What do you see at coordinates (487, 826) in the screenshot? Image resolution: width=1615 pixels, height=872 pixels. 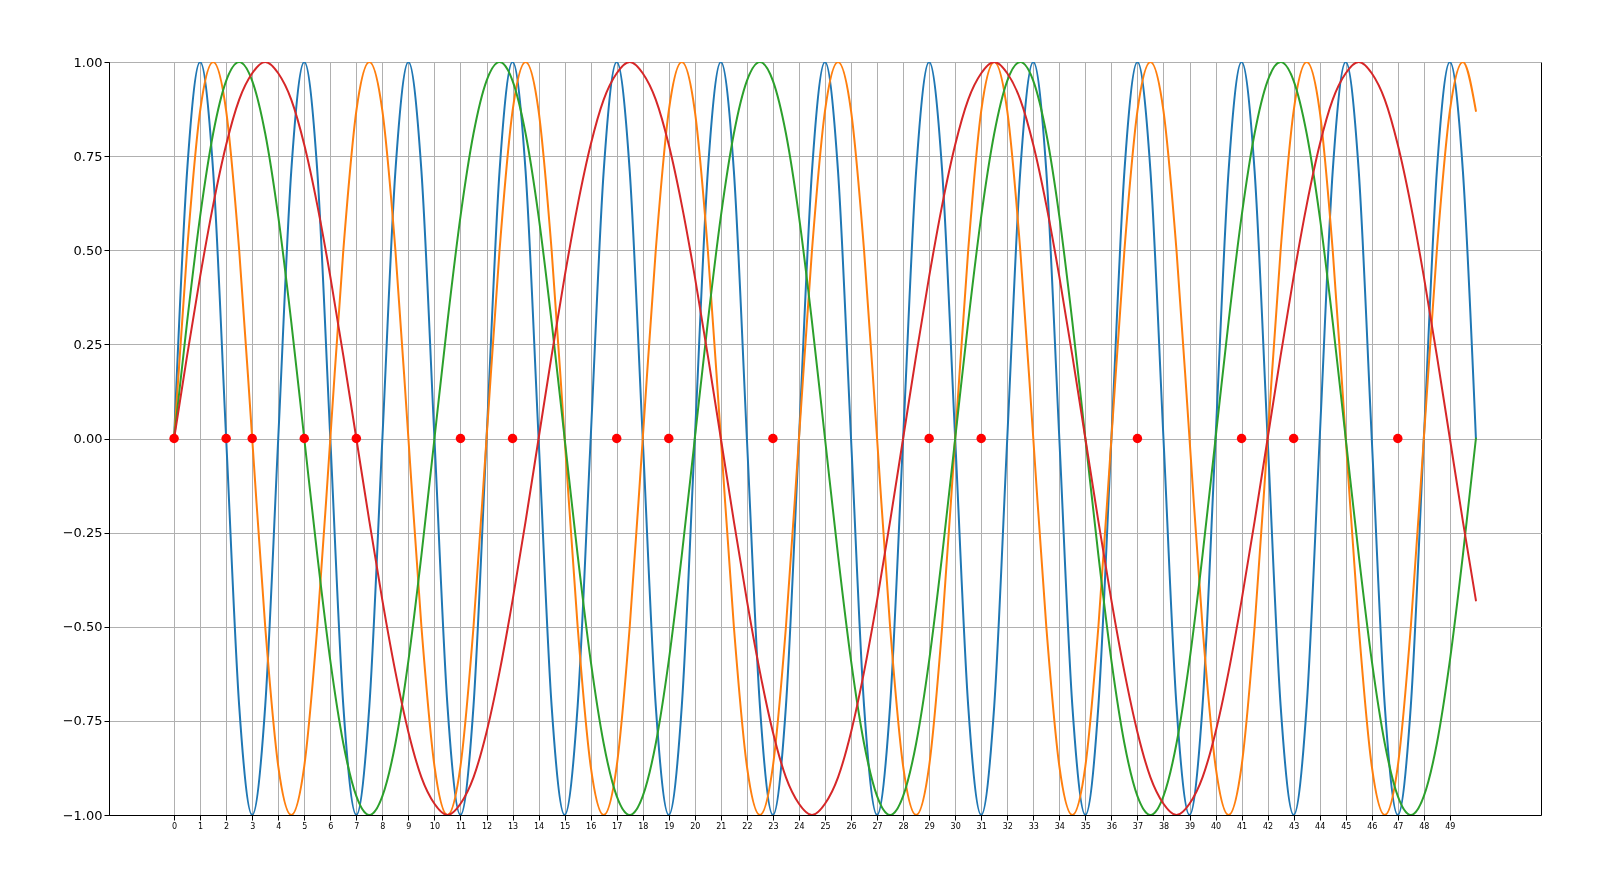 I see `x-tick-label: 12` at bounding box center [487, 826].